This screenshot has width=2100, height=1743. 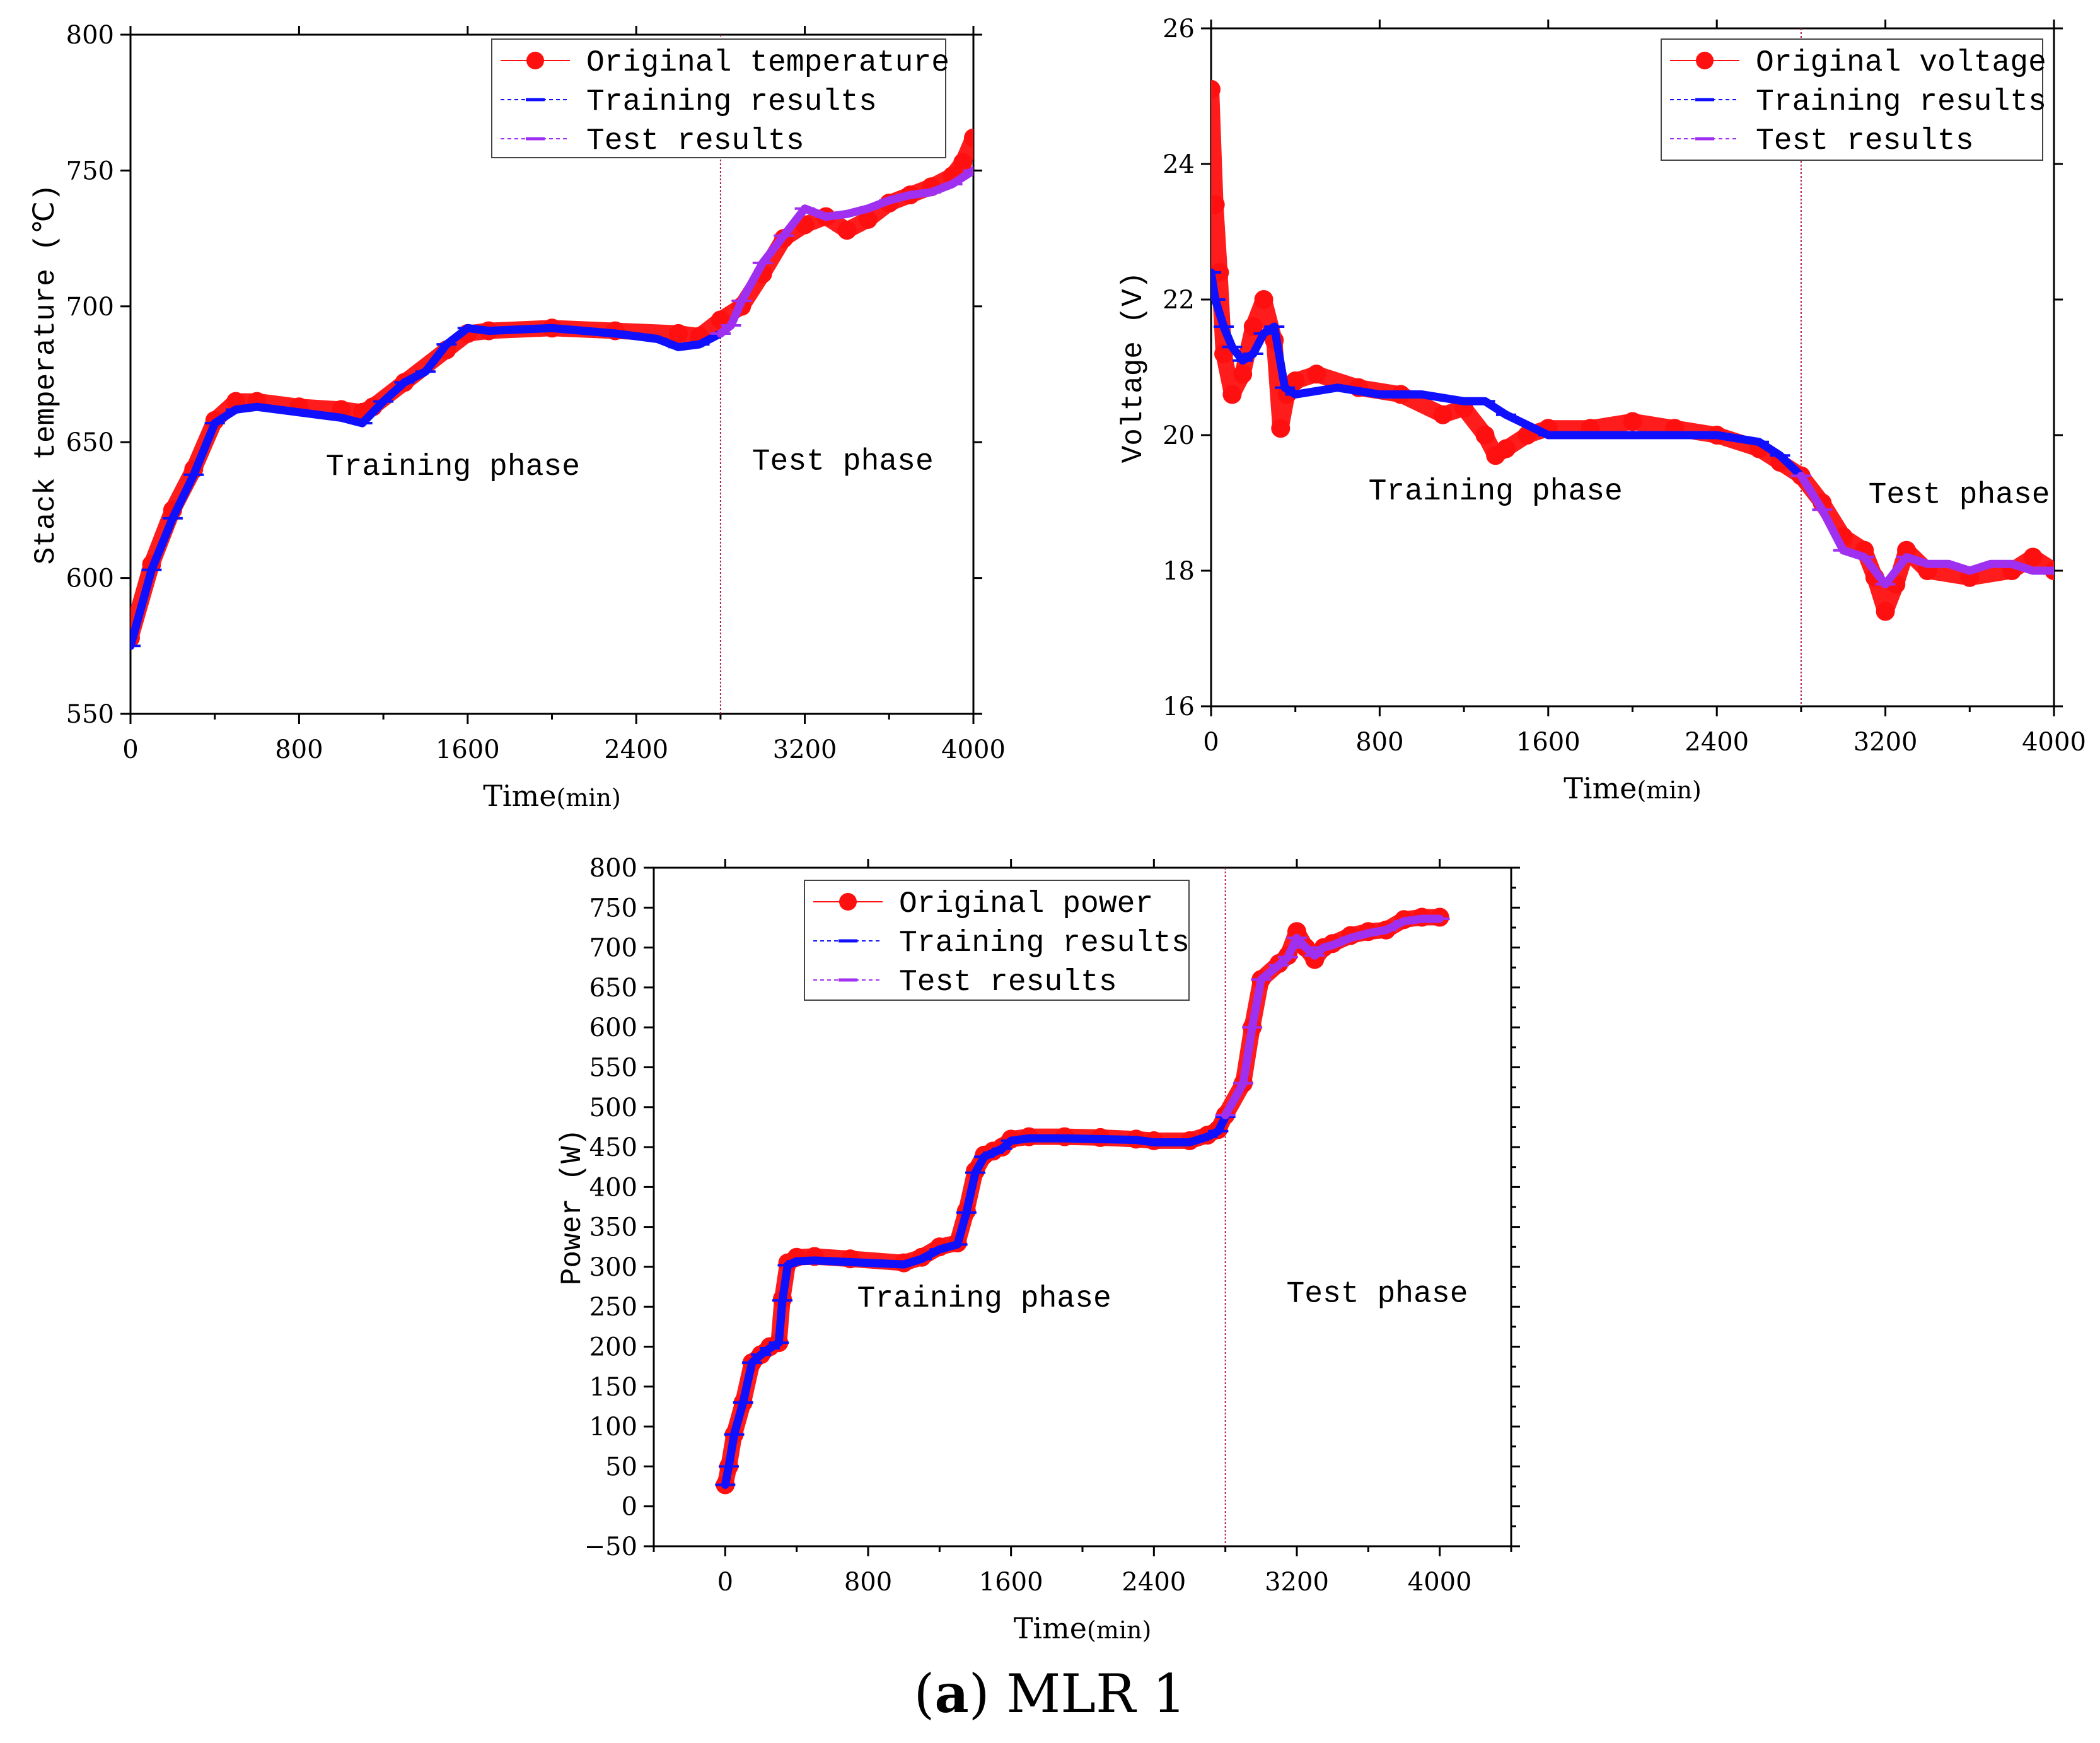 What do you see at coordinates (1026, 904) in the screenshot?
I see `legend-label: Original power` at bounding box center [1026, 904].